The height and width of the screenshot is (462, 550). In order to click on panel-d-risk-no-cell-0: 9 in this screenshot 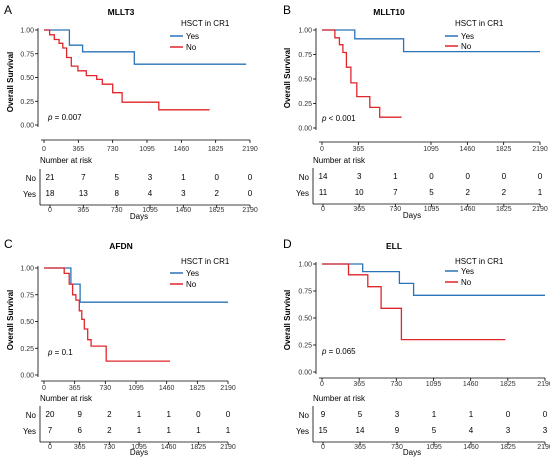, I will do `click(323, 414)`.